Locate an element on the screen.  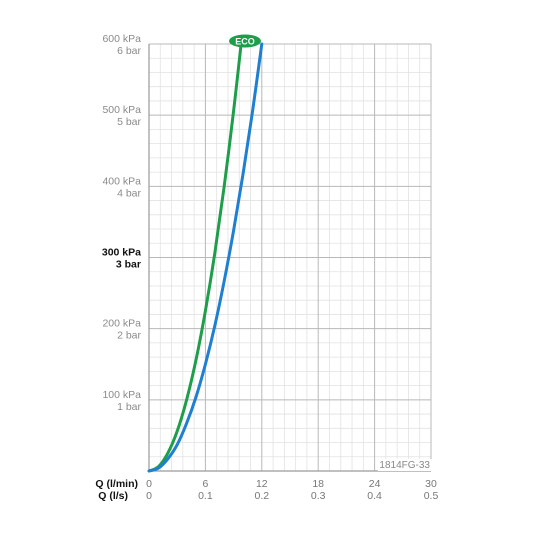
x-tick-label-lmin: 18 is located at coordinates (318, 484).